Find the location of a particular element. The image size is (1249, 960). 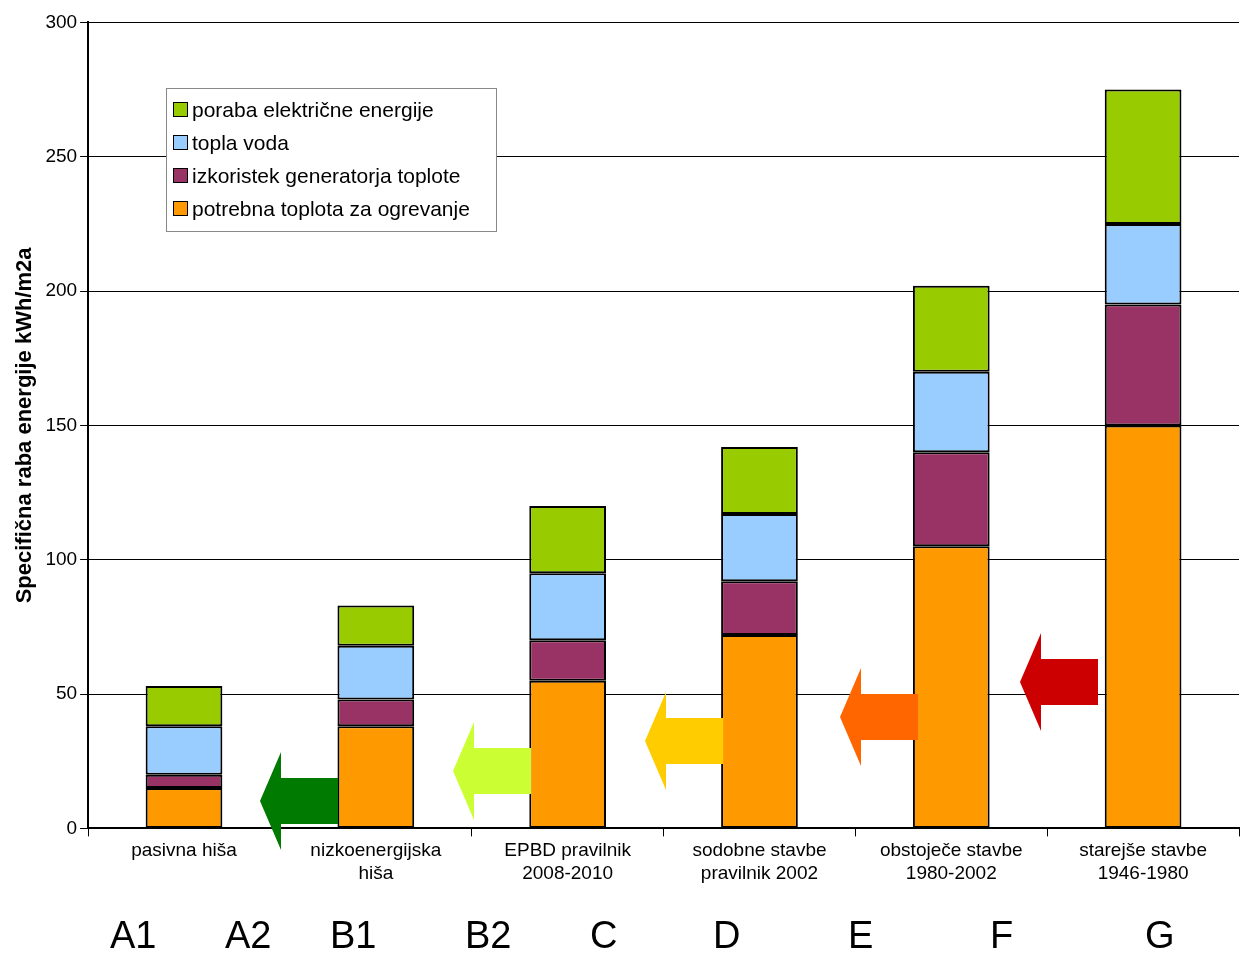

y-tick-label: 200 is located at coordinates (61, 290).